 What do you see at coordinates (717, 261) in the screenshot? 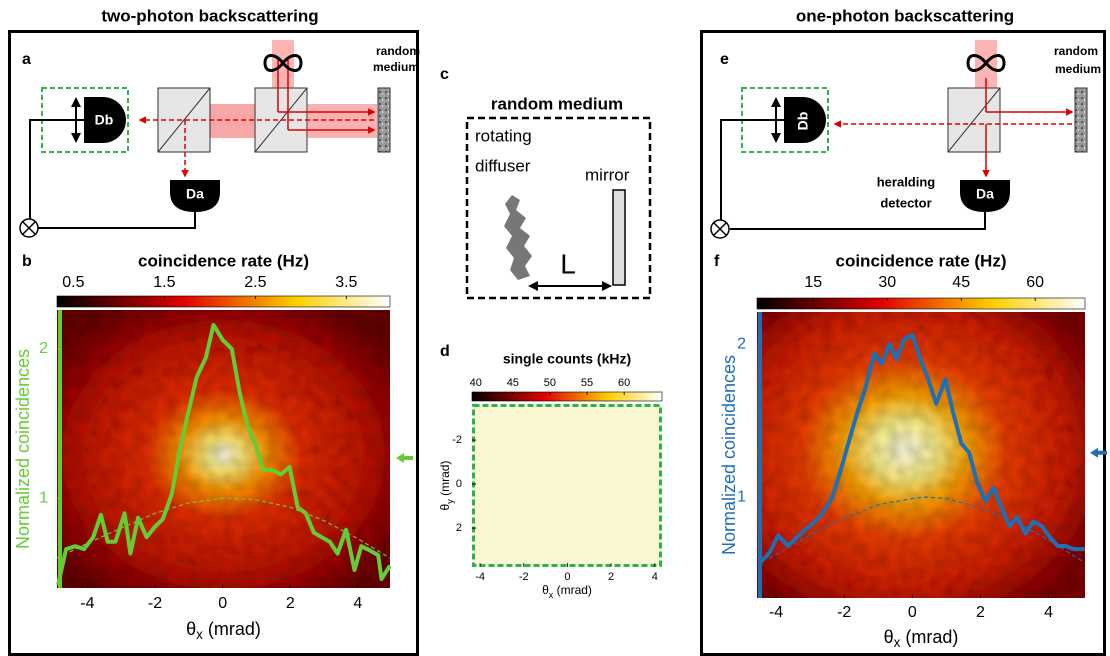
I see `panel-letter: f` at bounding box center [717, 261].